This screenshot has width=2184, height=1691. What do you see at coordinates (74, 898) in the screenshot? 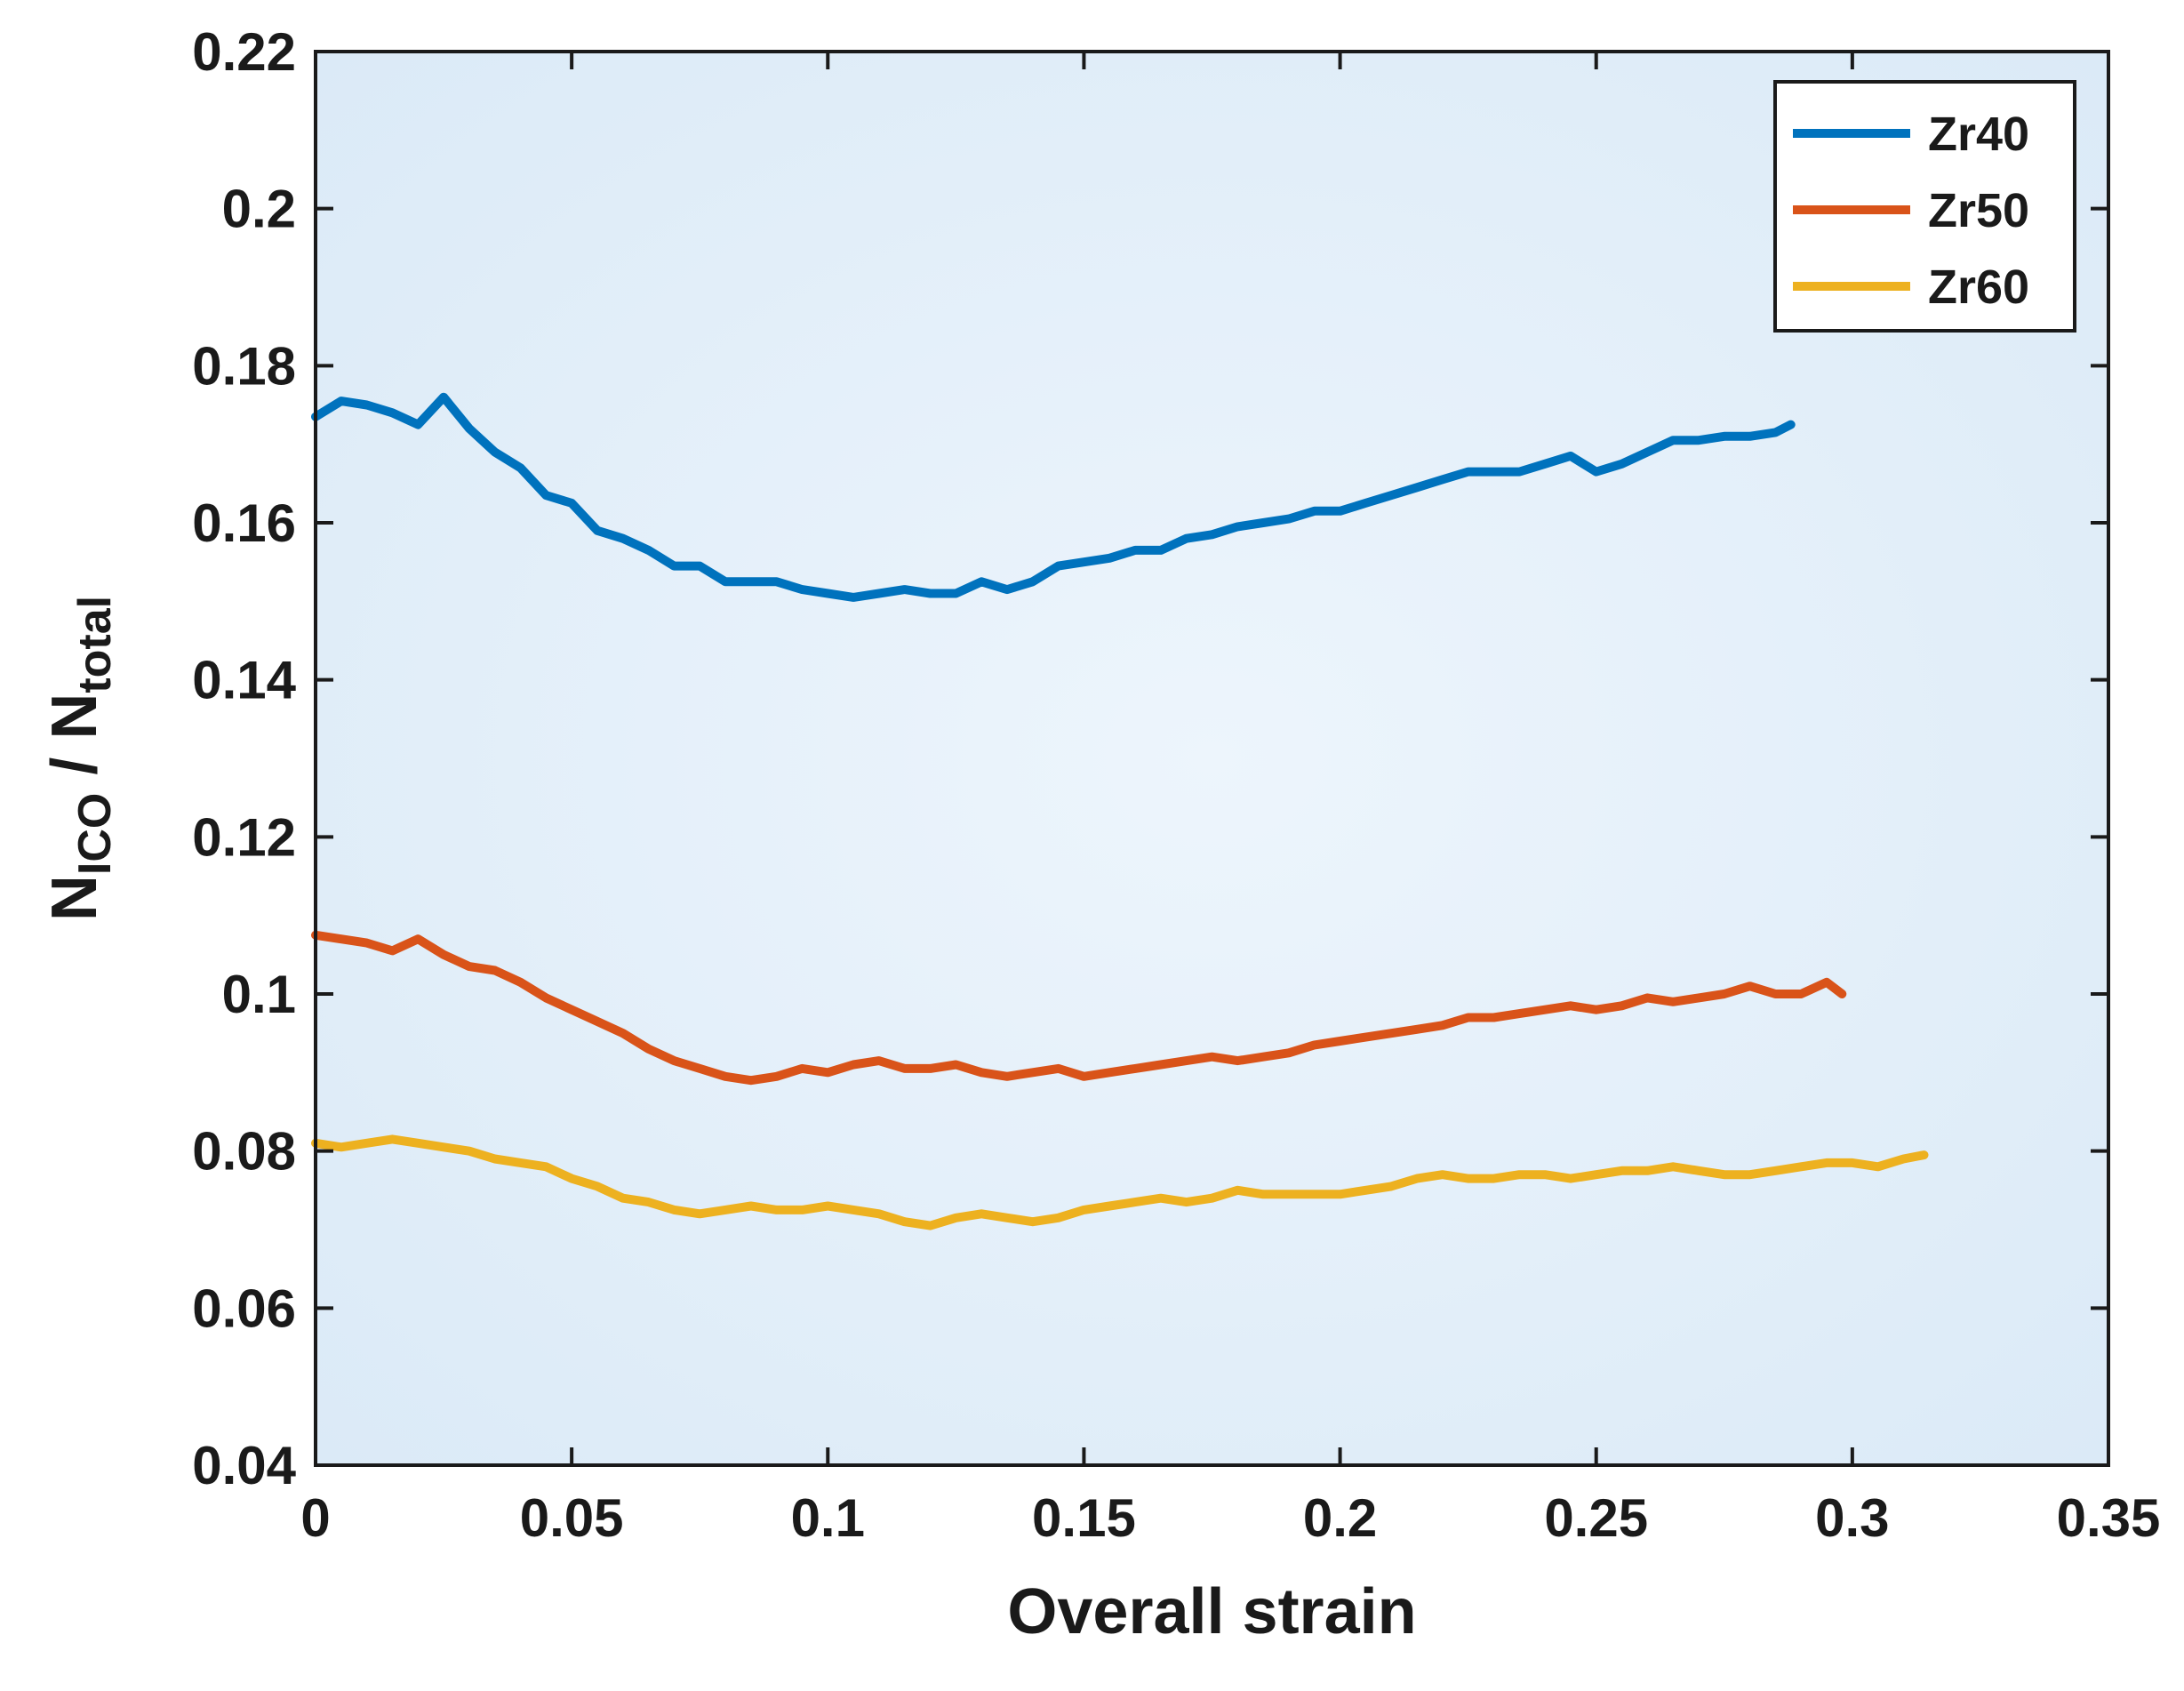
I see `y-axis-title-main: N` at bounding box center [74, 898].